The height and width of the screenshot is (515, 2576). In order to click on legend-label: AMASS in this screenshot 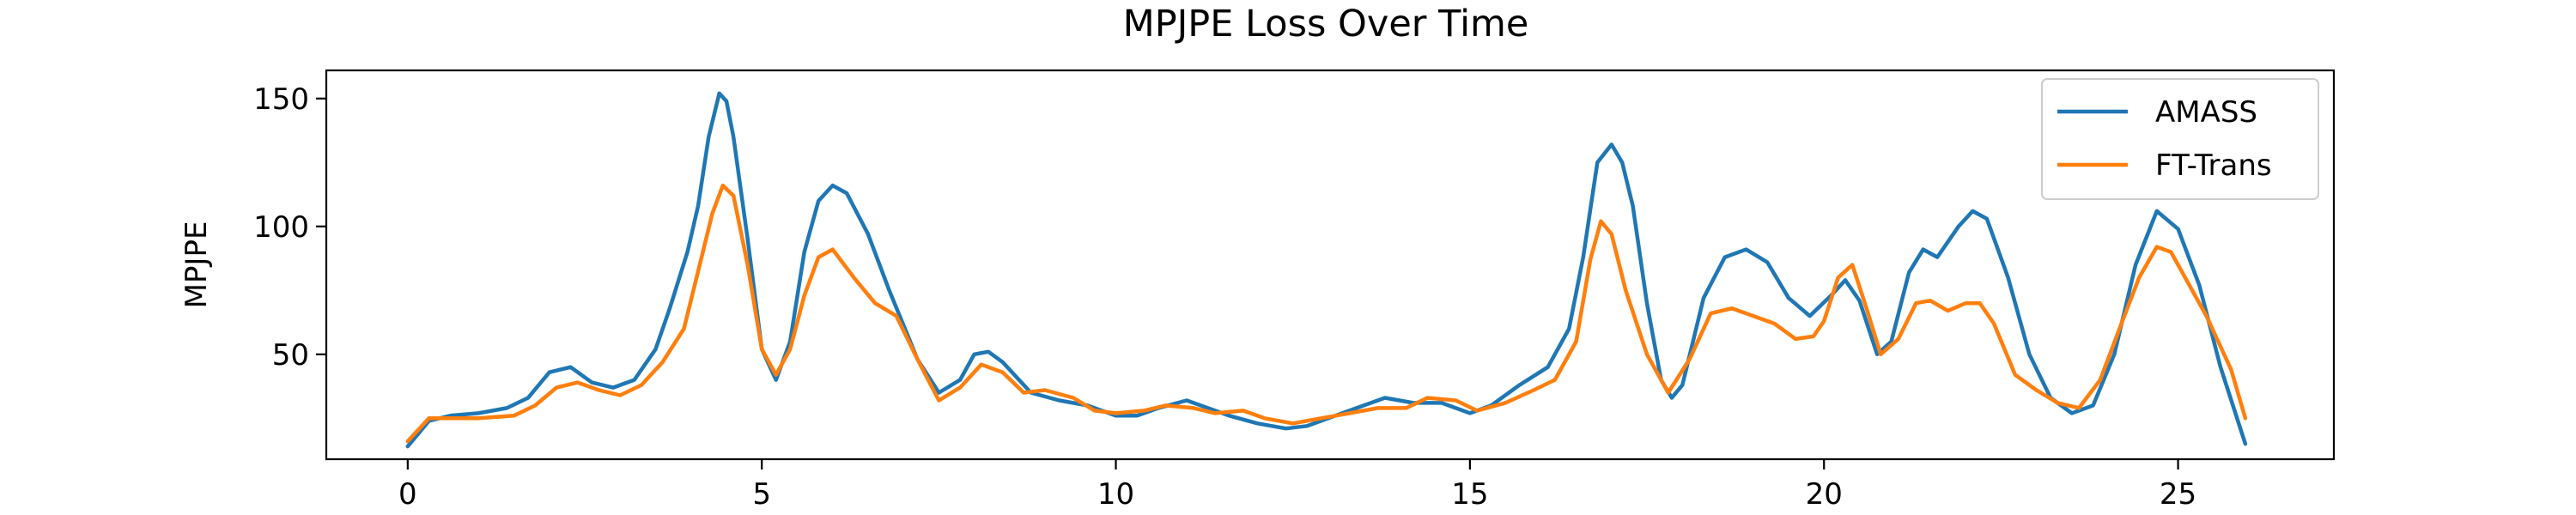, I will do `click(2206, 112)`.